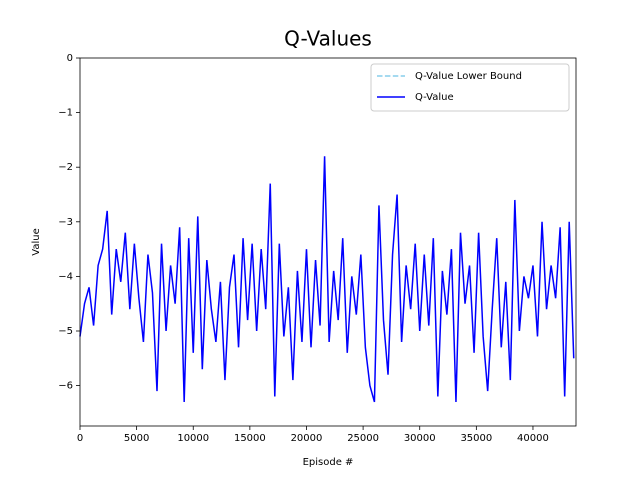 The height and width of the screenshot is (480, 640). I want to click on legend-label: Q-Value Lower Bound, so click(468, 76).